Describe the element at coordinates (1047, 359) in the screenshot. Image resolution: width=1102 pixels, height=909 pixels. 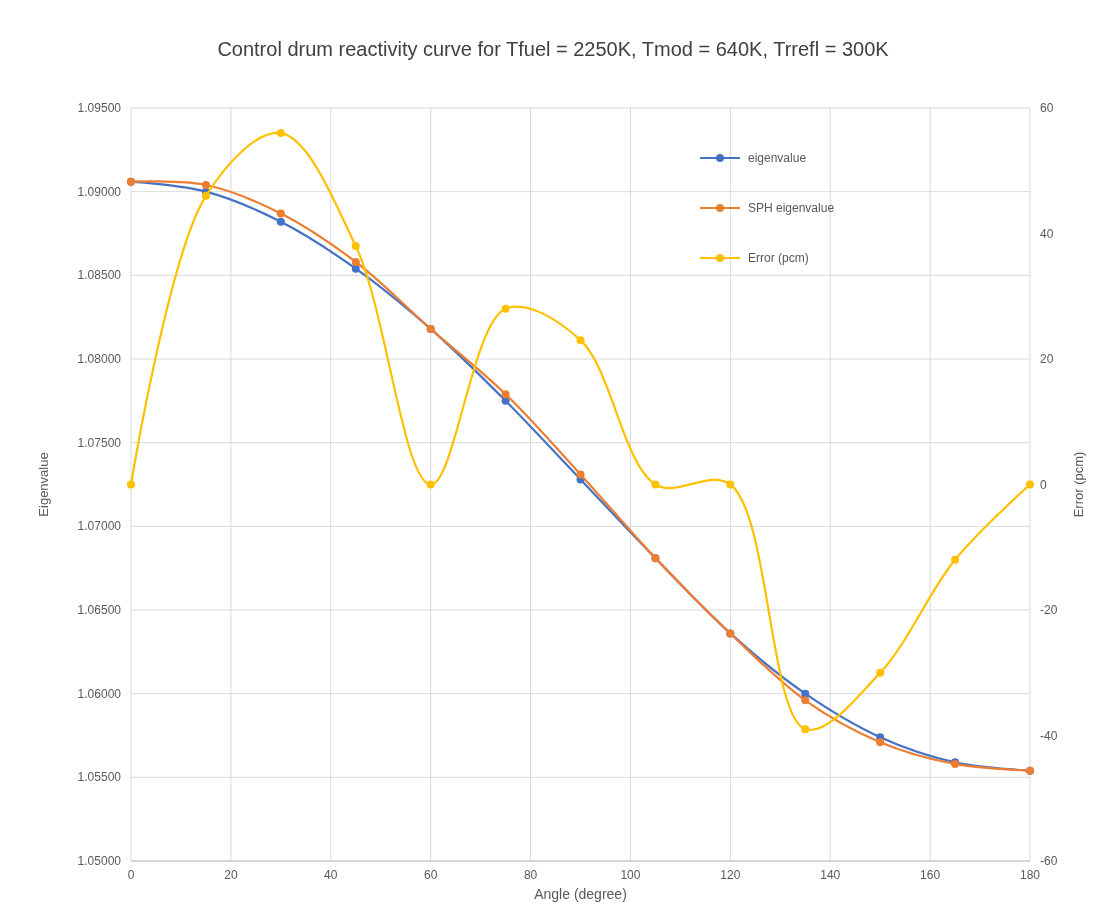
I see `y2-tick-label: 20` at that location.